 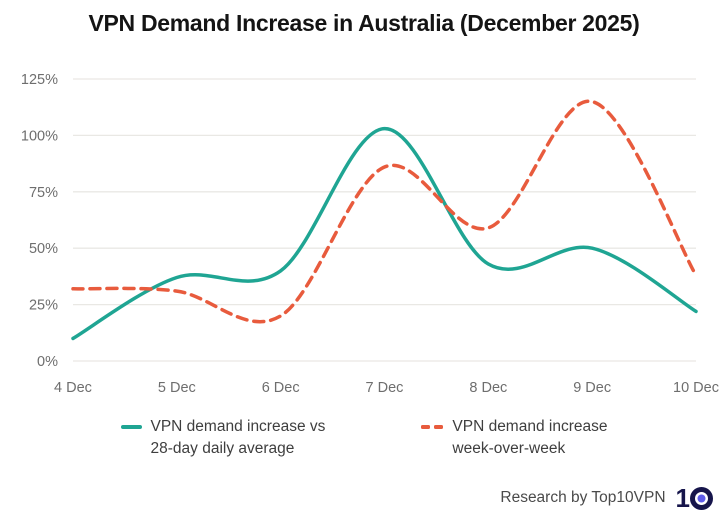 I want to click on legend-label: VPN demand increase week-over-week, so click(x=529, y=438).